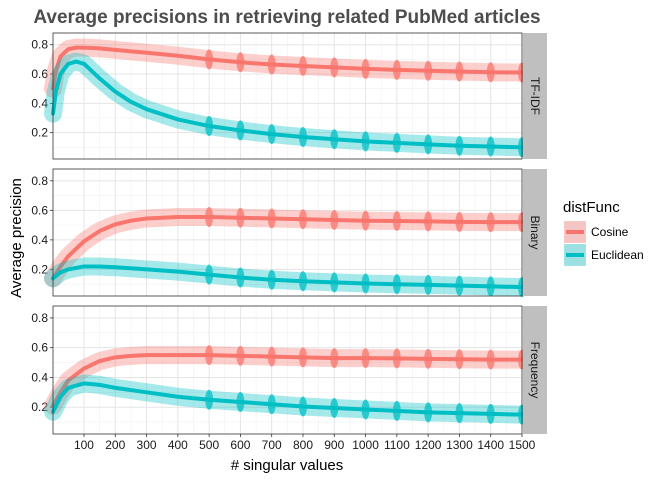  I want to click on x-axis-title: # singular values, so click(287, 465).